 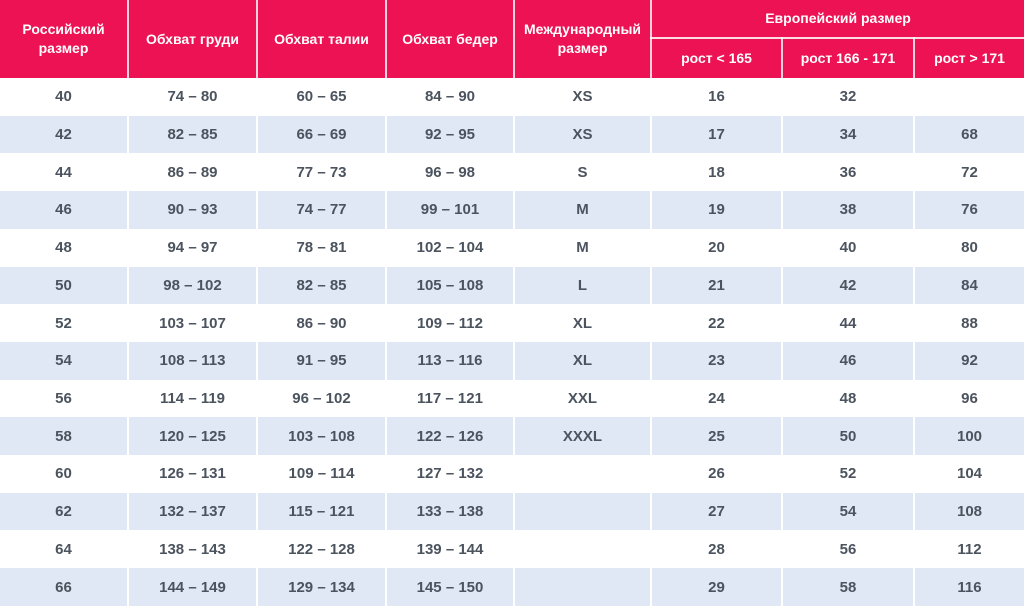 I want to click on table-cell: 84 – 90, so click(x=450, y=97).